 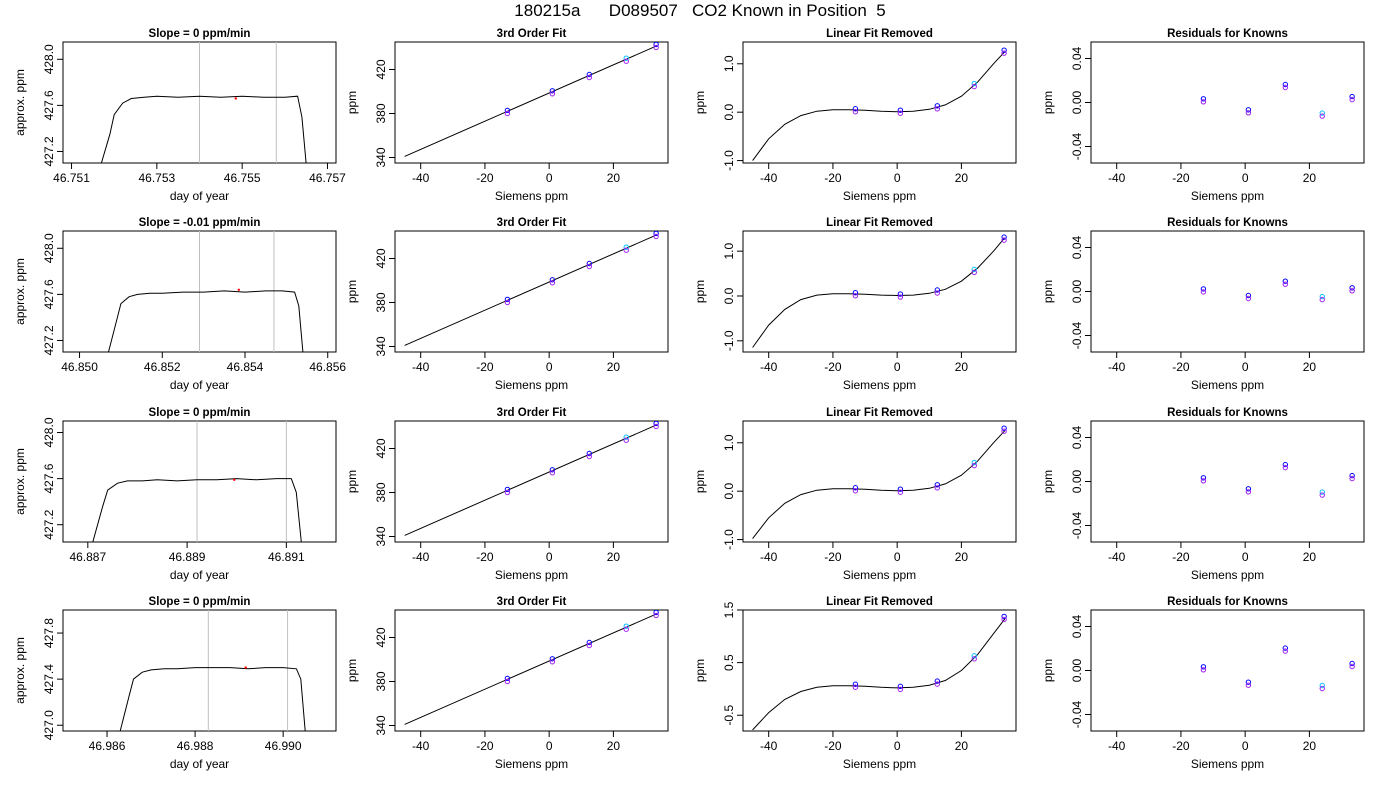 I want to click on chart-title: Slope = -0.01 ppm/min, so click(x=200, y=223).